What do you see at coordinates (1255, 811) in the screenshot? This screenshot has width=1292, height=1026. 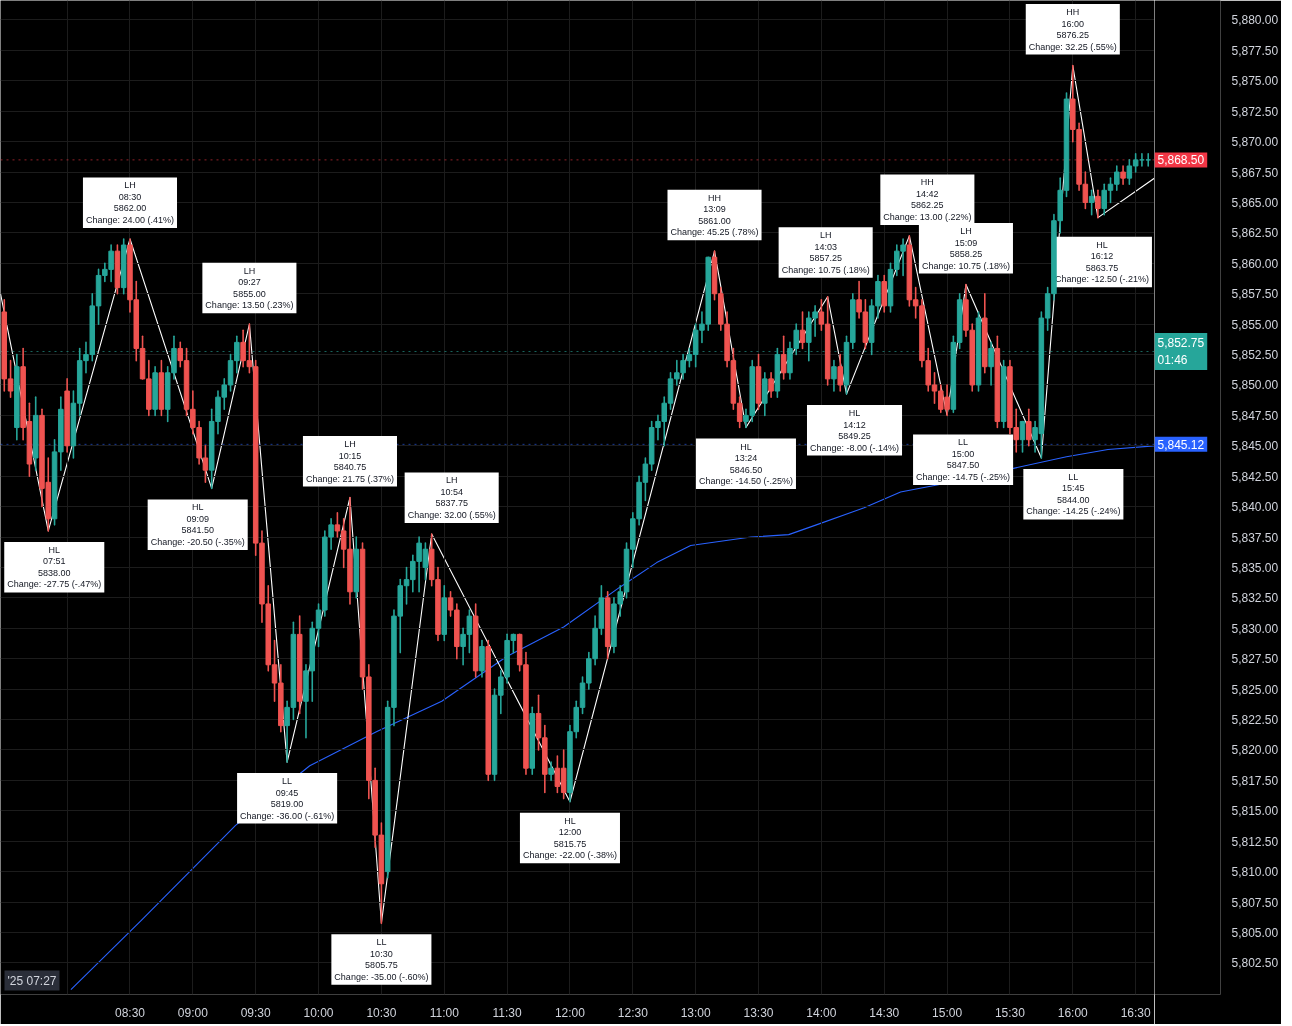 I see `y-tick-label: 5,815.00` at bounding box center [1255, 811].